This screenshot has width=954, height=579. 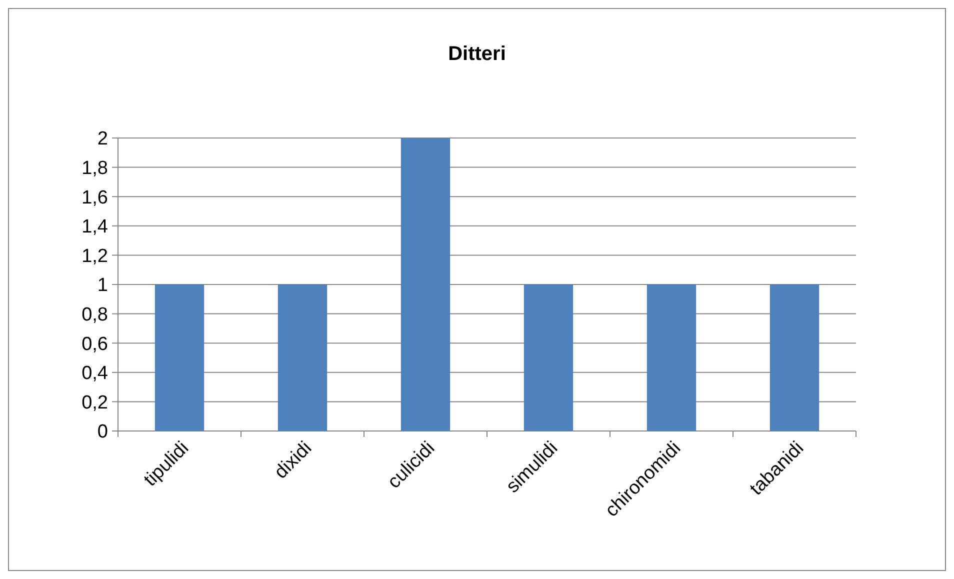 What do you see at coordinates (95, 344) in the screenshot?
I see `y-tick-label: 0,6` at bounding box center [95, 344].